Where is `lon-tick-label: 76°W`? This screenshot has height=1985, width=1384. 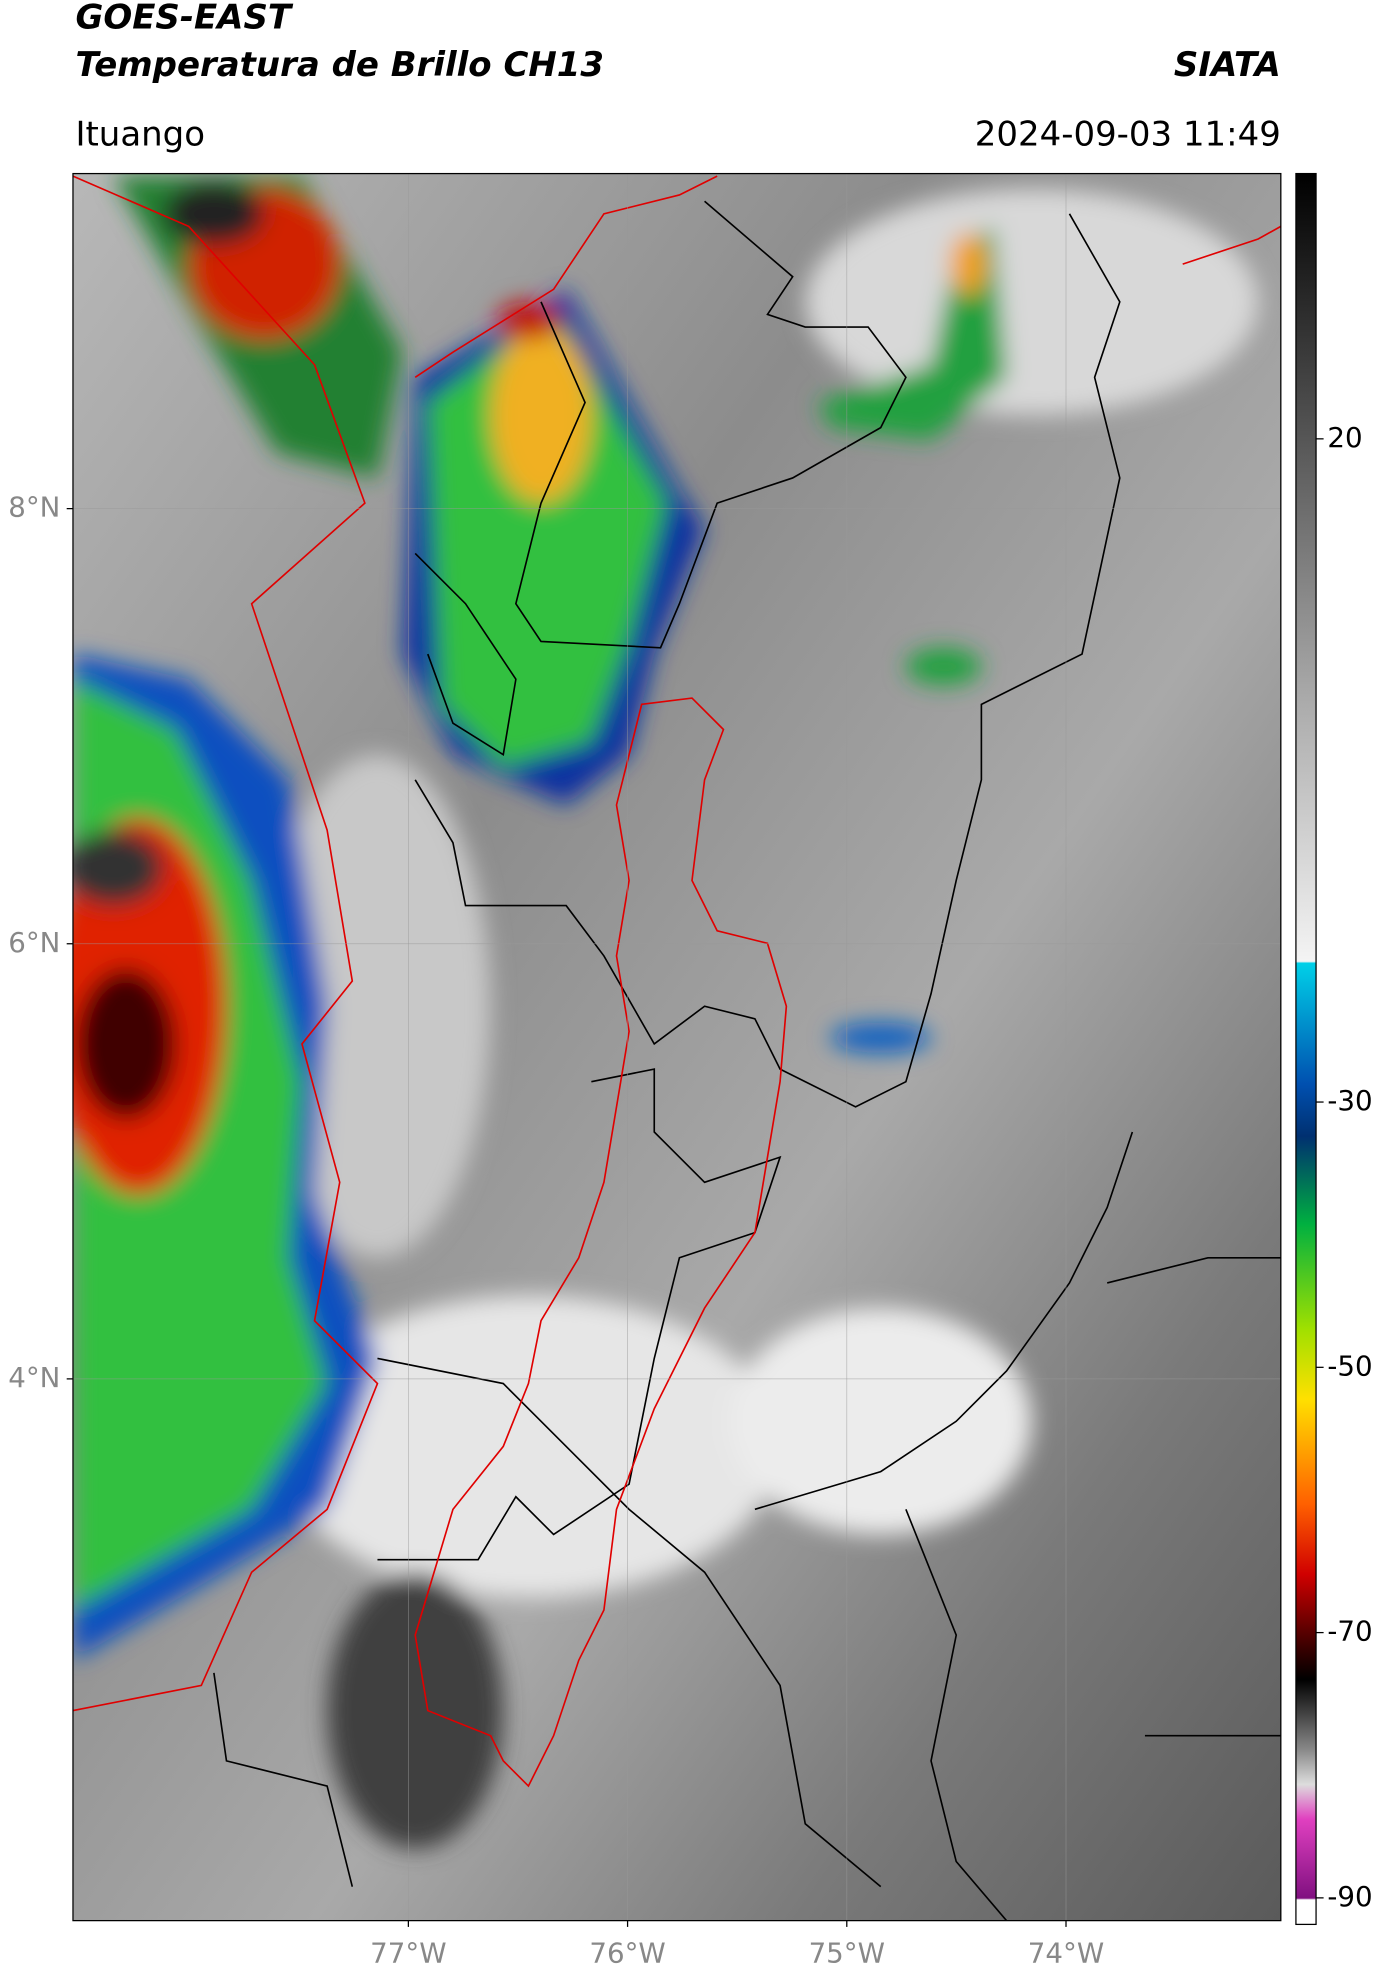
lon-tick-label: 76°W is located at coordinates (627, 1953).